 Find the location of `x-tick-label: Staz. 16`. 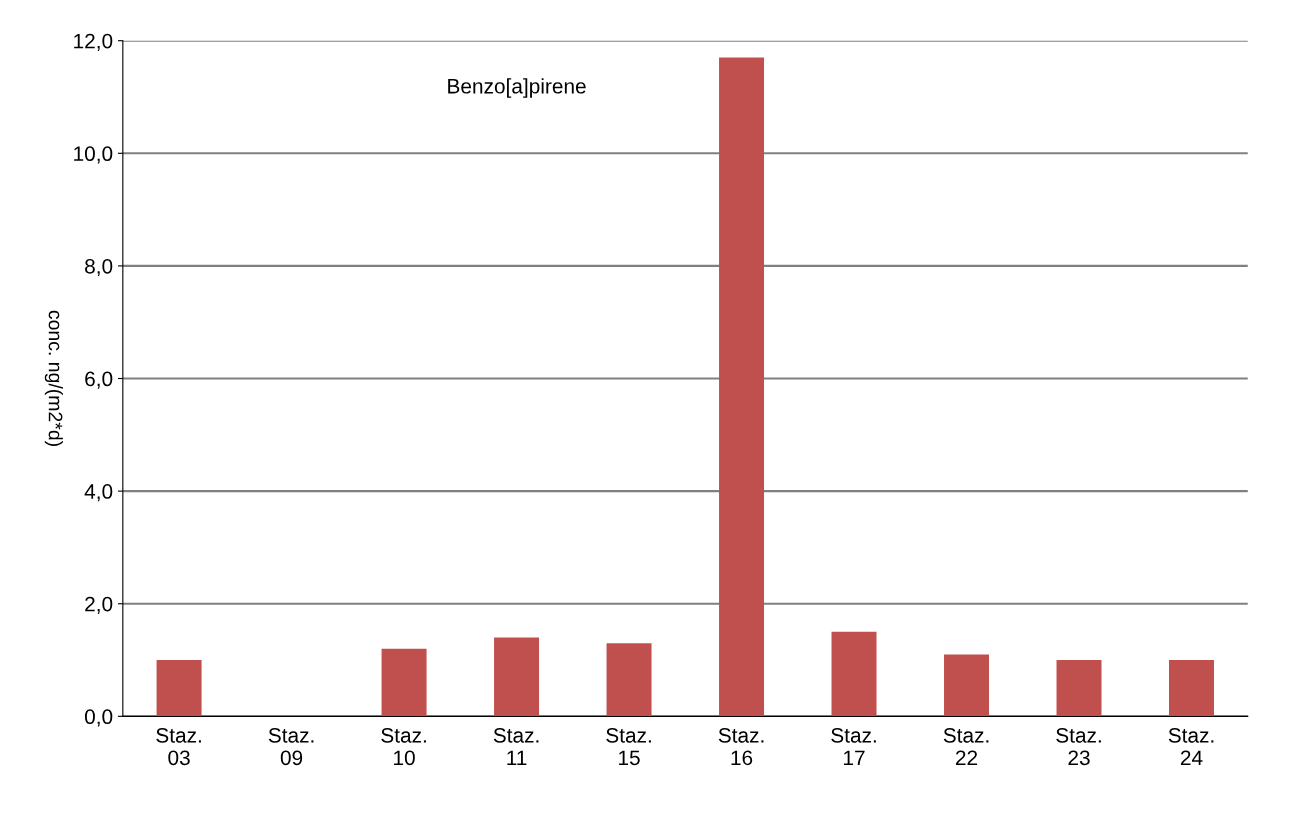

x-tick-label: Staz. 16 is located at coordinates (741, 746).